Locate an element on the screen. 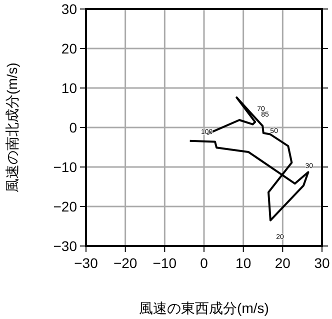 The height and width of the screenshot is (319, 332). y-tick-label: −20 is located at coordinates (65, 206).